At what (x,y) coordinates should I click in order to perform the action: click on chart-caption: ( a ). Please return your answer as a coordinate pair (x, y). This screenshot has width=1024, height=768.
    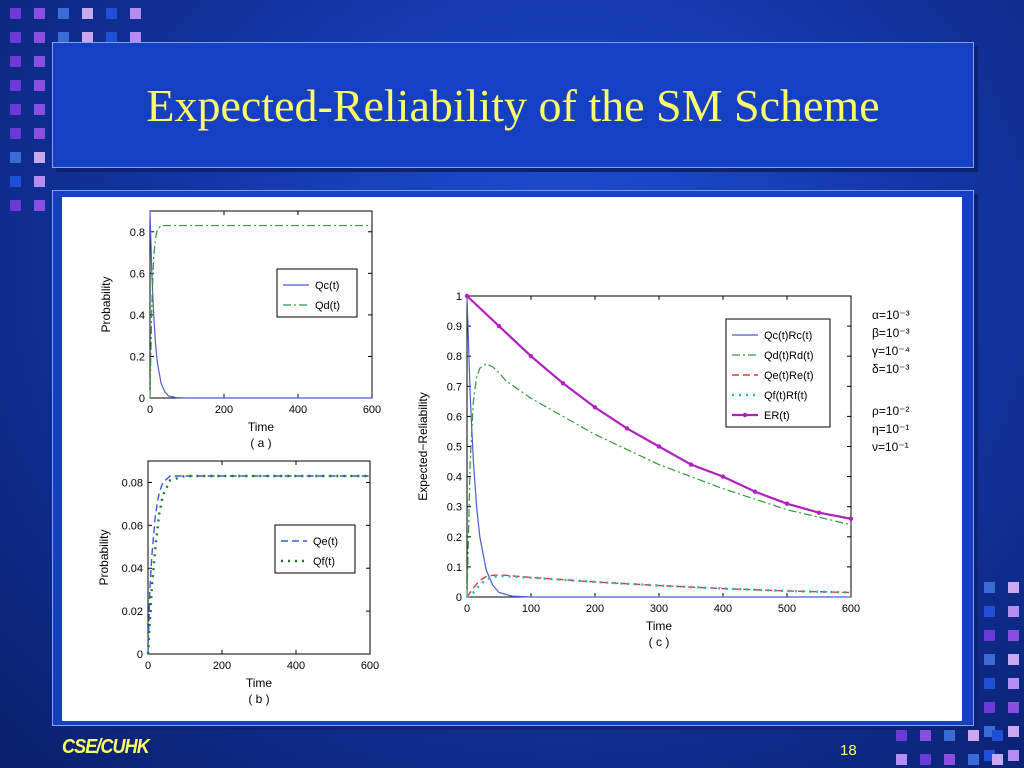
    Looking at the image, I should click on (260, 443).